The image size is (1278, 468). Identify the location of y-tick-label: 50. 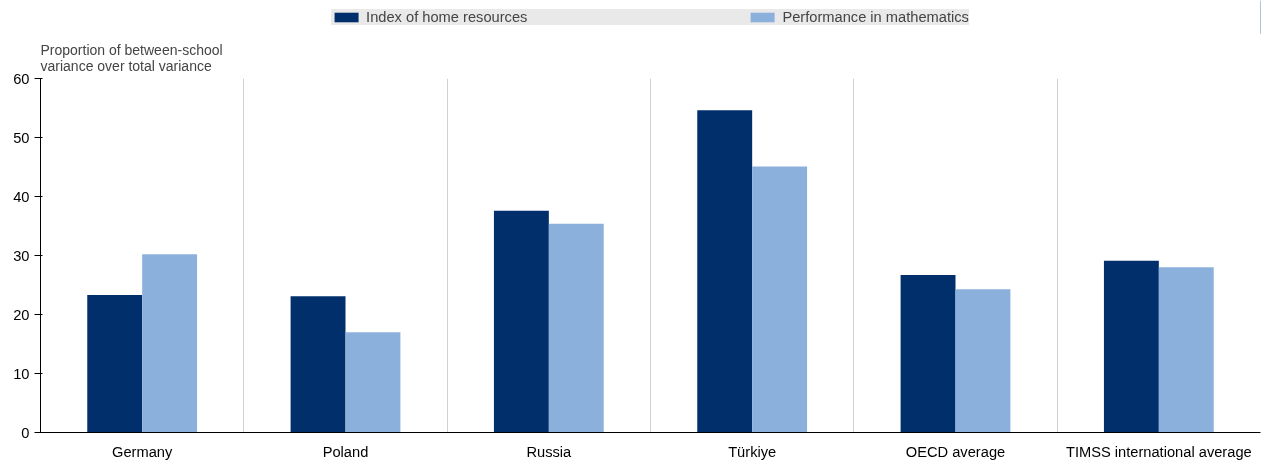
(21, 137).